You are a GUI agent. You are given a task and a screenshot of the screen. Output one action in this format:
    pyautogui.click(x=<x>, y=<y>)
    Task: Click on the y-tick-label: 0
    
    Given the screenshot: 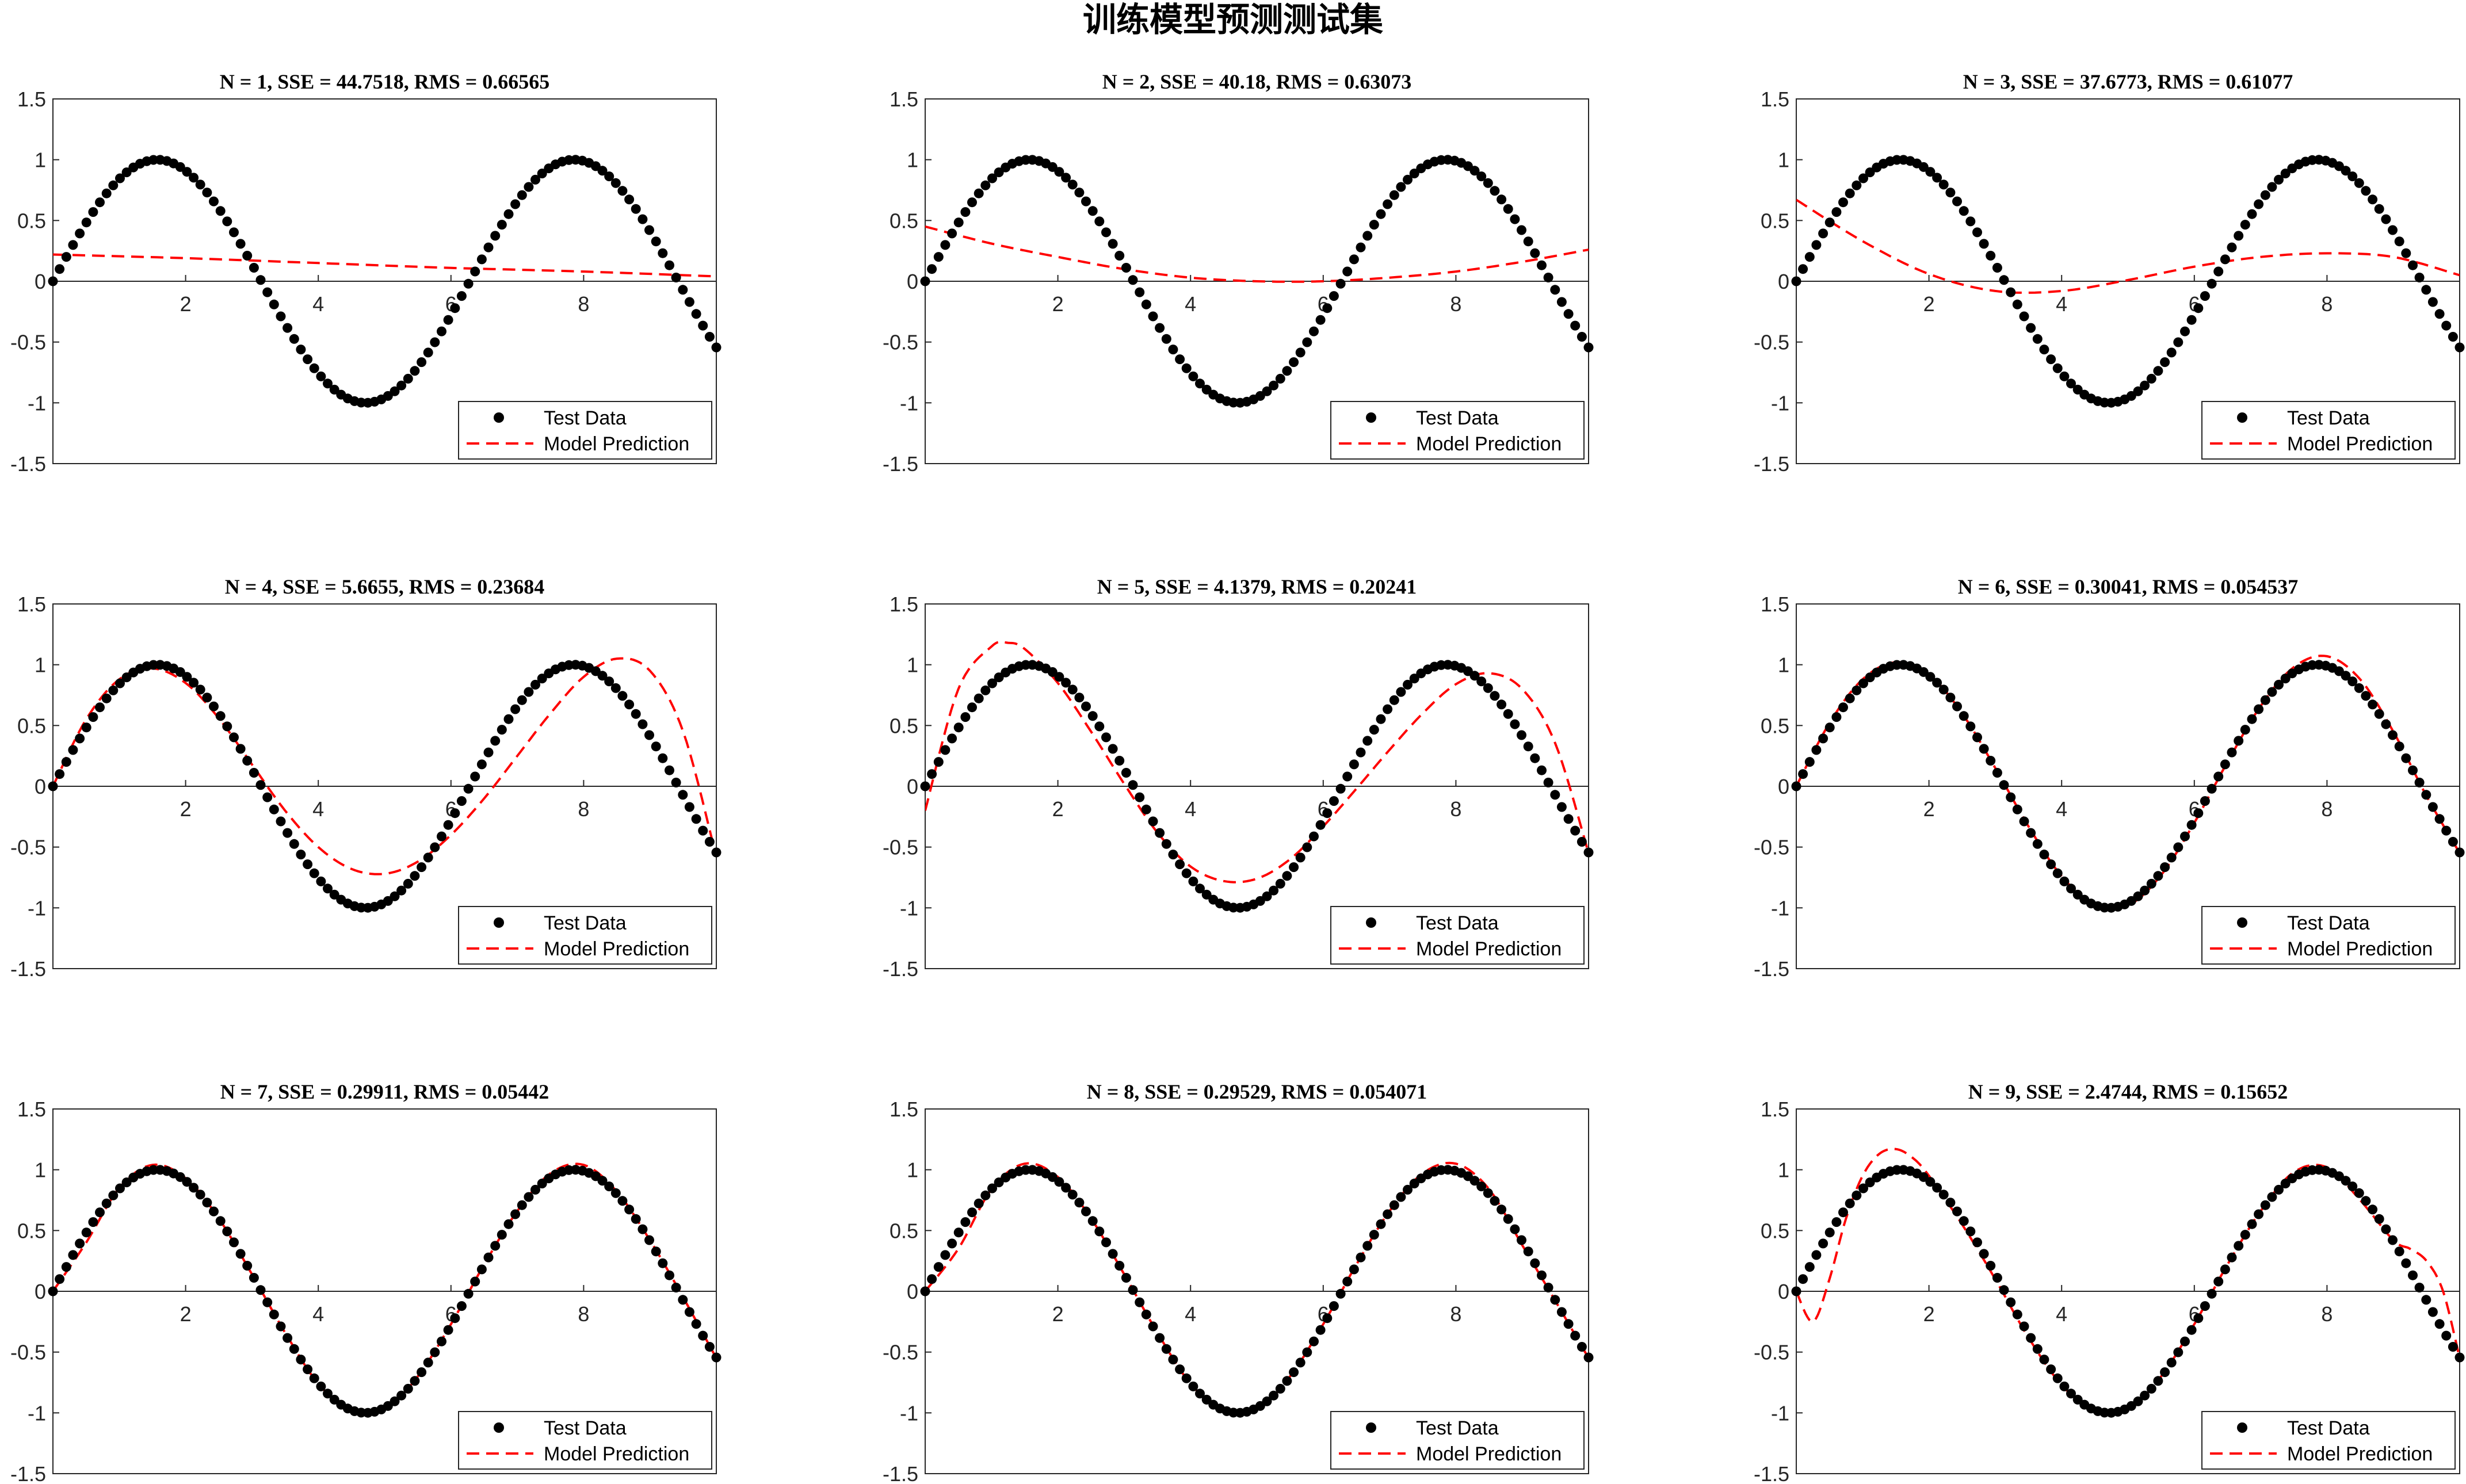 What is the action you would take?
    pyautogui.click(x=40, y=281)
    